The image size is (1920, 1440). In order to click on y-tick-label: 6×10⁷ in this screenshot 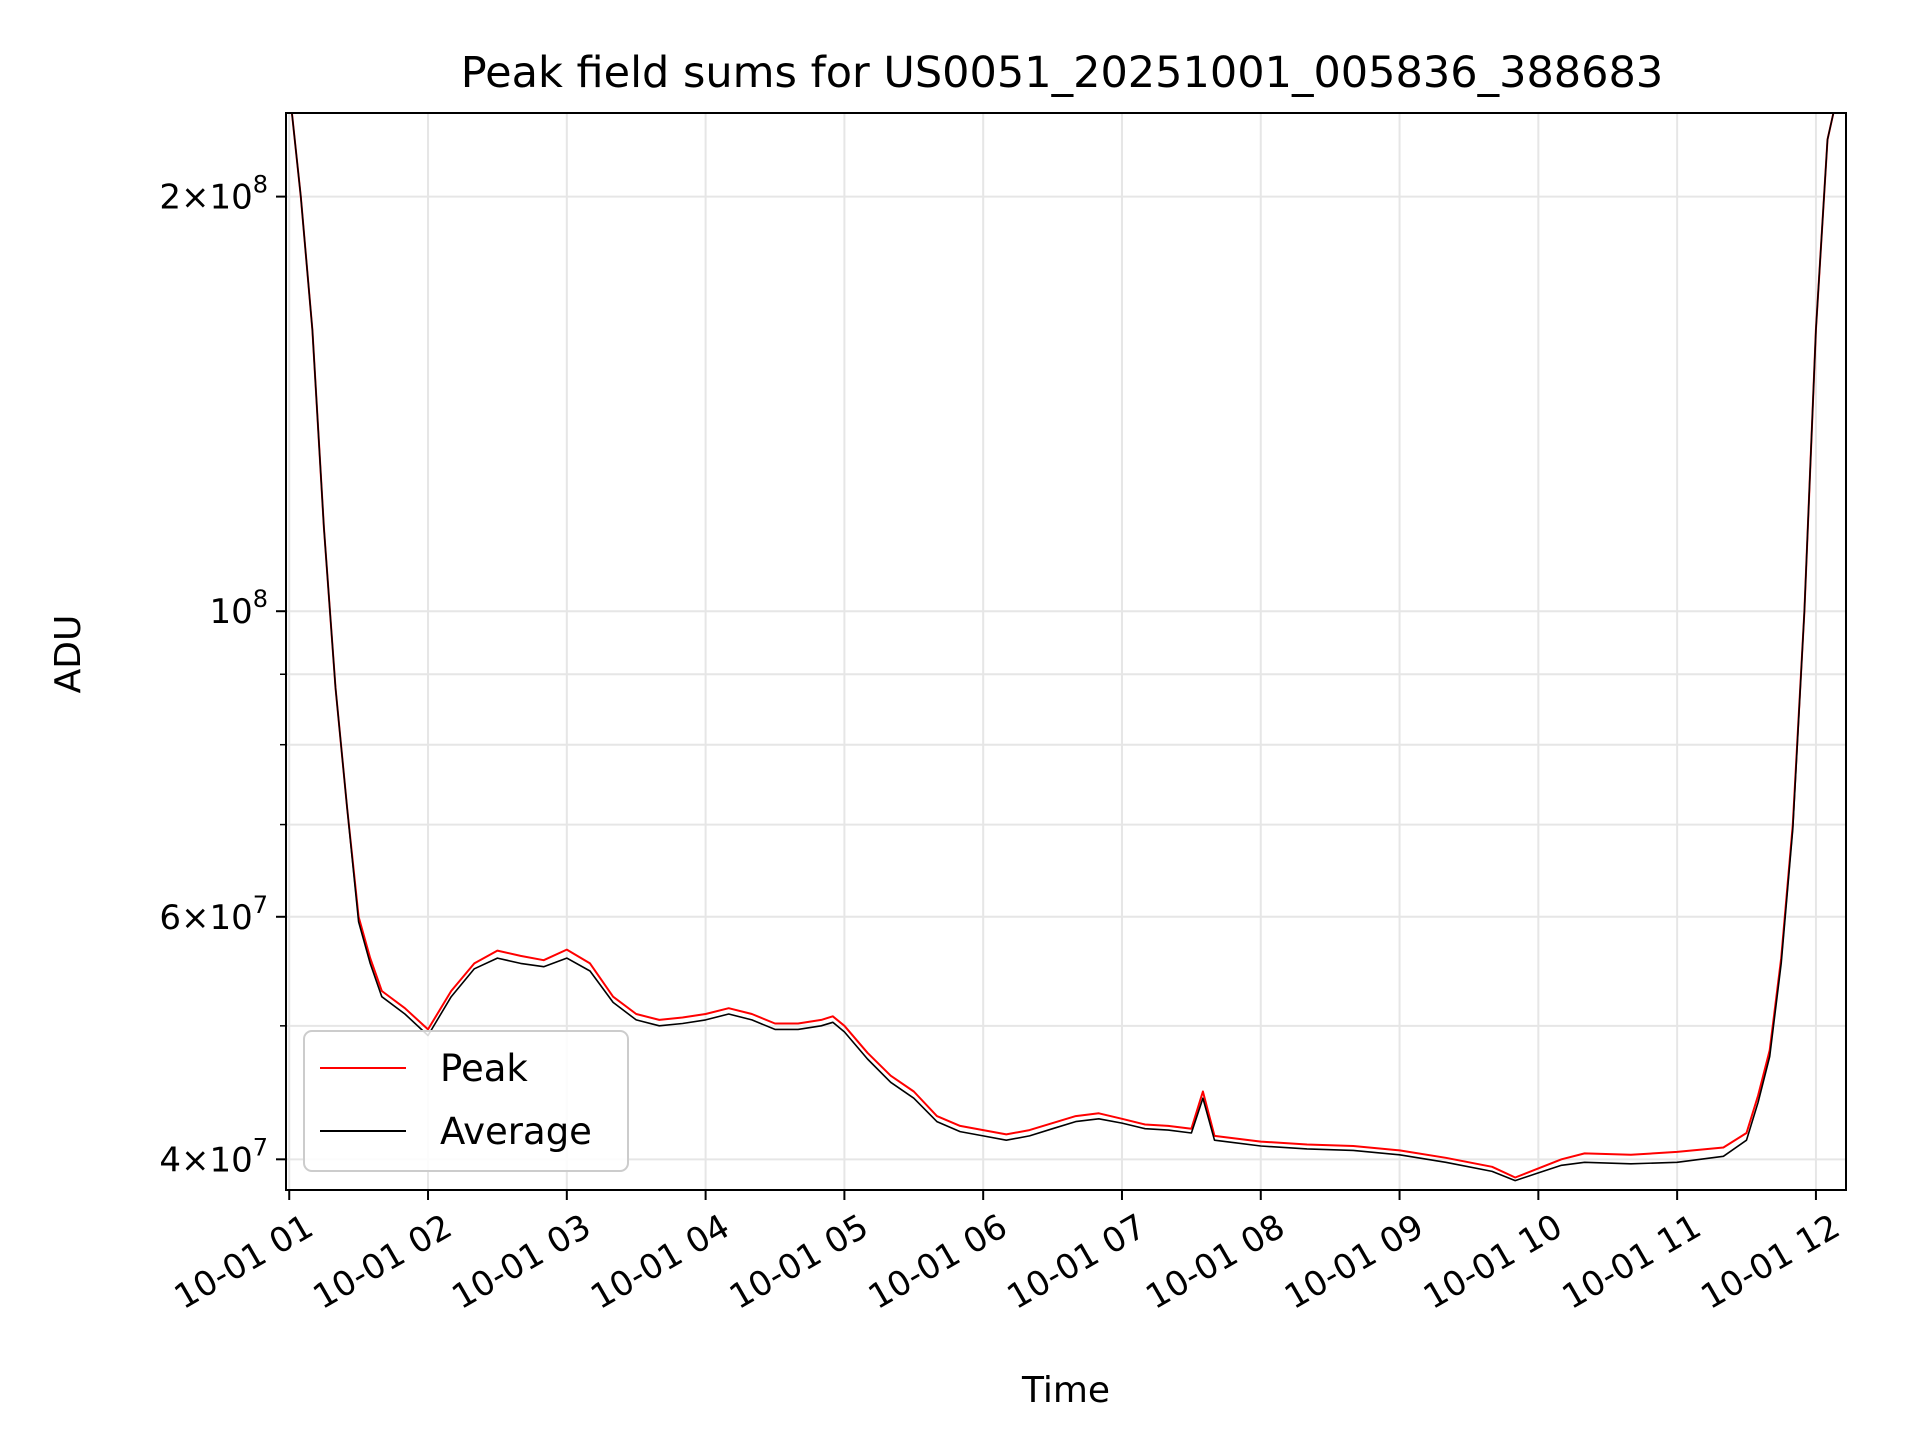, I will do `click(213, 914)`.